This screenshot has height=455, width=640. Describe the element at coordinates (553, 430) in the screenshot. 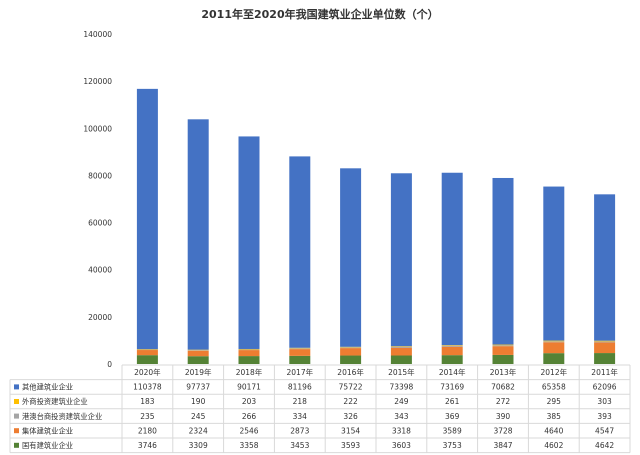

I see `data-label: 4640` at that location.